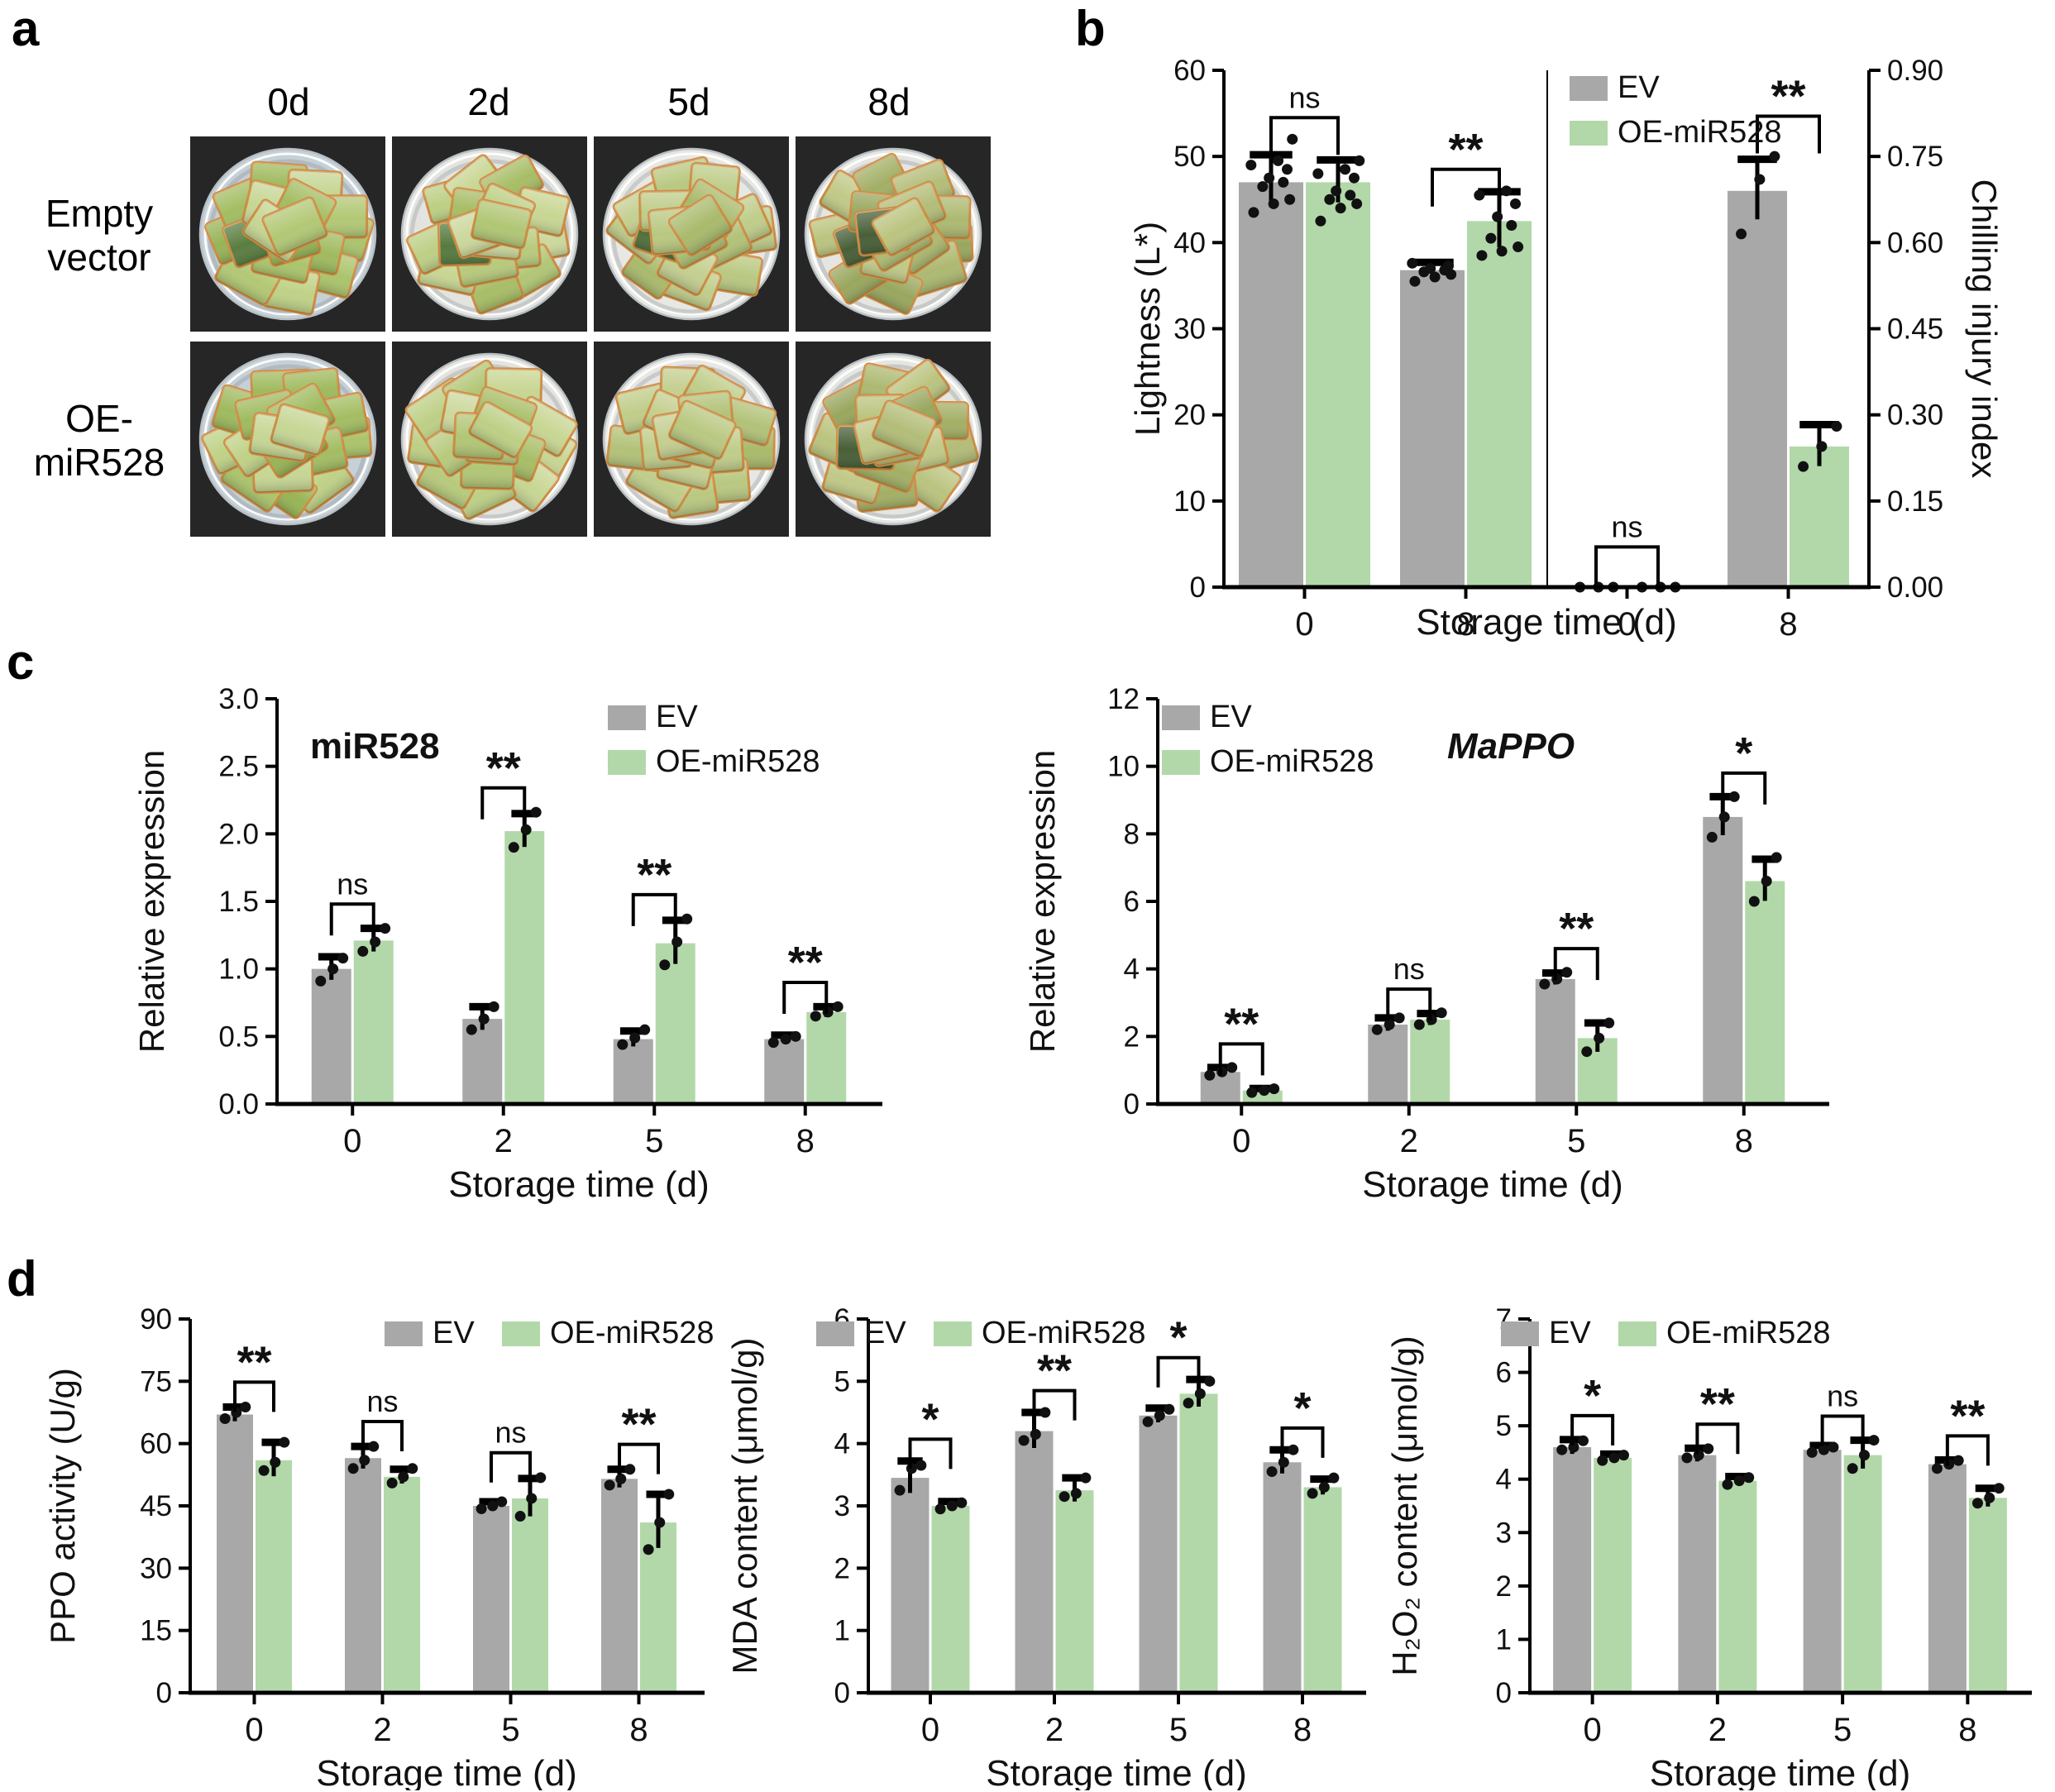  I want to click on svg-text: 4, so click(1132, 969).